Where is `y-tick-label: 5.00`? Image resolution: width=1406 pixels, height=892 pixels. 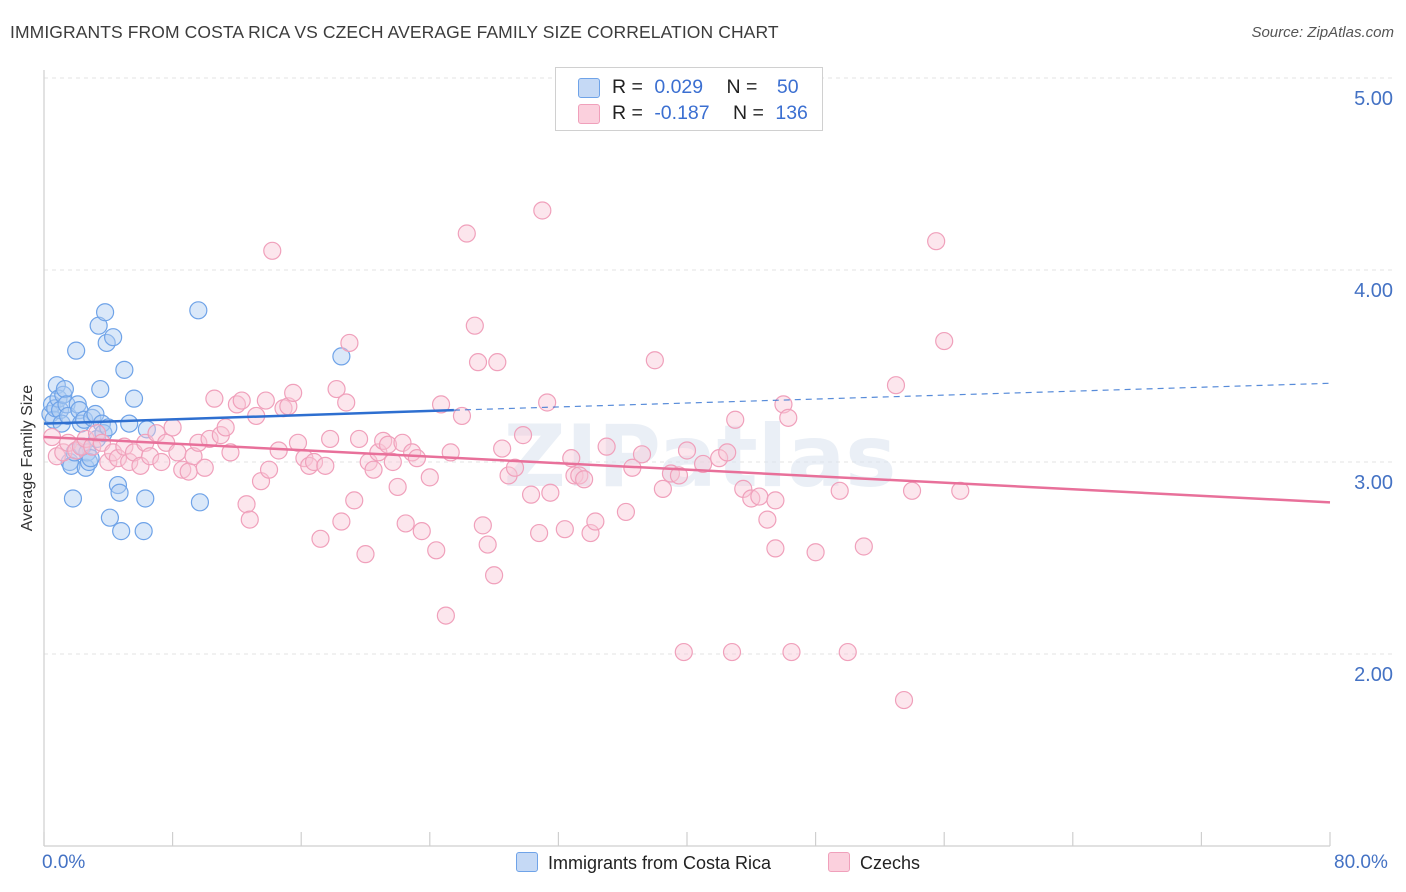
y-tick-label: 5.00 is located at coordinates (1373, 99).